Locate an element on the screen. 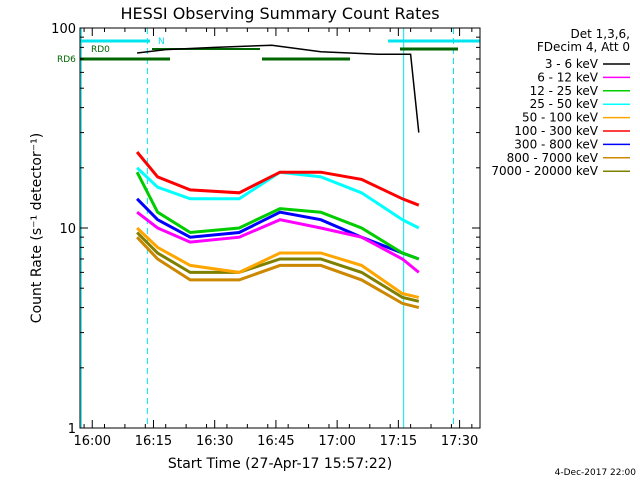 Image resolution: width=640 pixels, height=480 pixels. y-axis-label: Count Rate (s⁻¹ detector⁻¹) is located at coordinates (37, 228).